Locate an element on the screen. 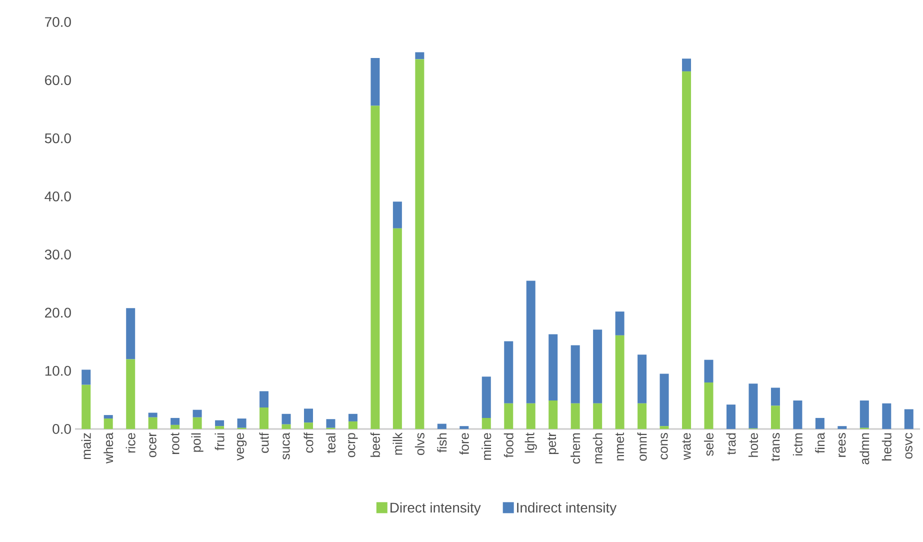 Image resolution: width=923 pixels, height=542 pixels. x-tick-label: beef is located at coordinates (375, 444).